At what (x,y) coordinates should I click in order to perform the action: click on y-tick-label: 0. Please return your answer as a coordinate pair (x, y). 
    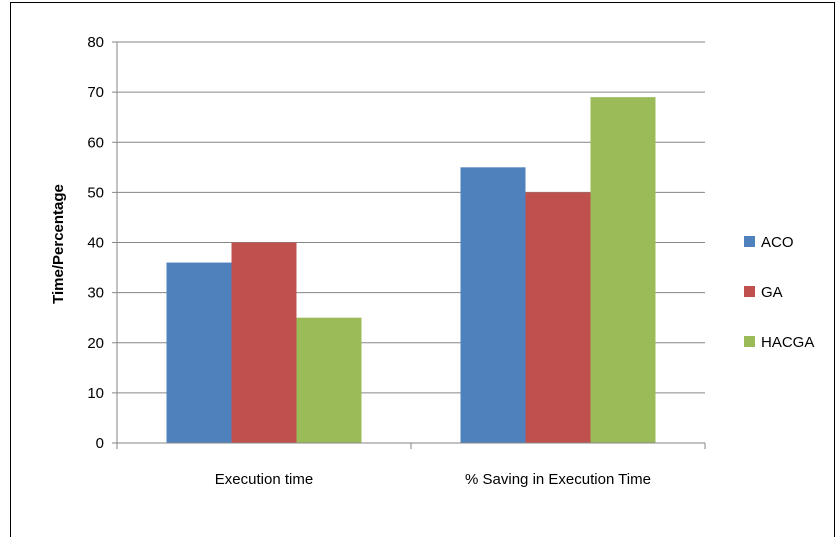
    Looking at the image, I should click on (100, 443).